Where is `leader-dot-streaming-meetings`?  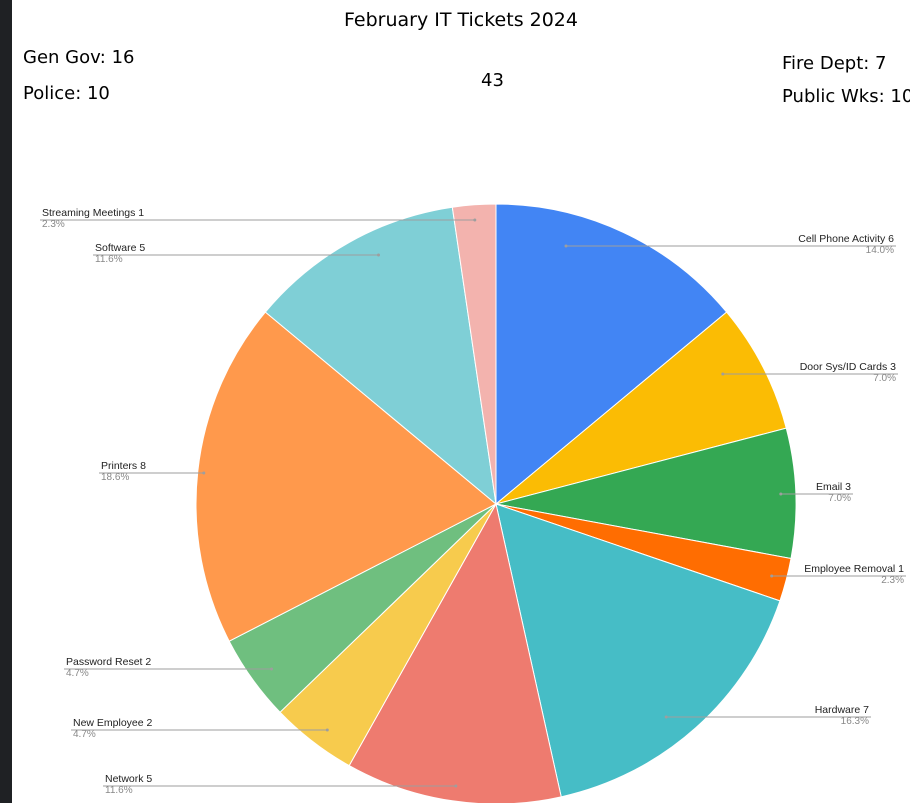
leader-dot-streaming-meetings is located at coordinates (475, 220).